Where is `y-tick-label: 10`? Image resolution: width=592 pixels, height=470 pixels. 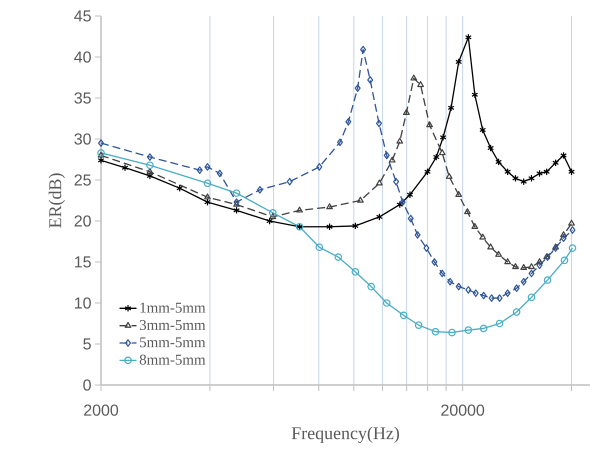 y-tick-label: 10 is located at coordinates (82, 303).